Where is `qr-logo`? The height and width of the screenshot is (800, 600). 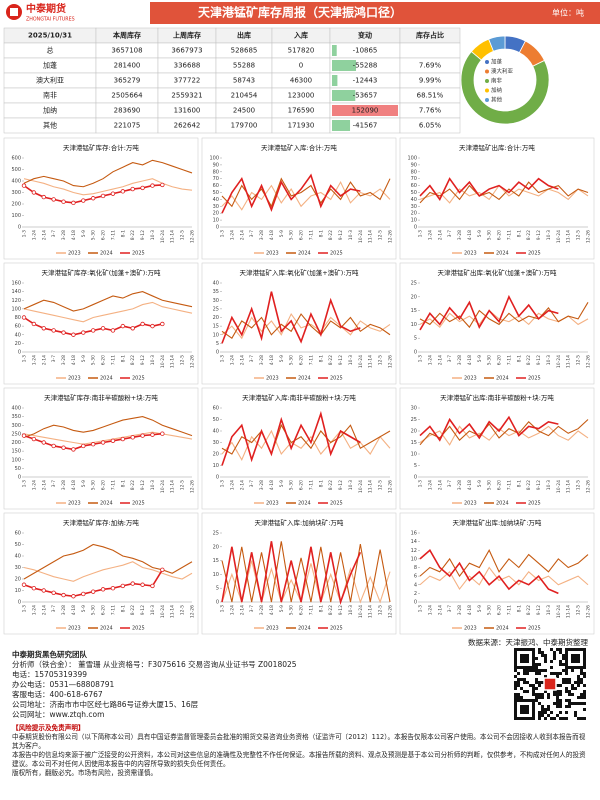
qr-logo is located at coordinates (550, 684).